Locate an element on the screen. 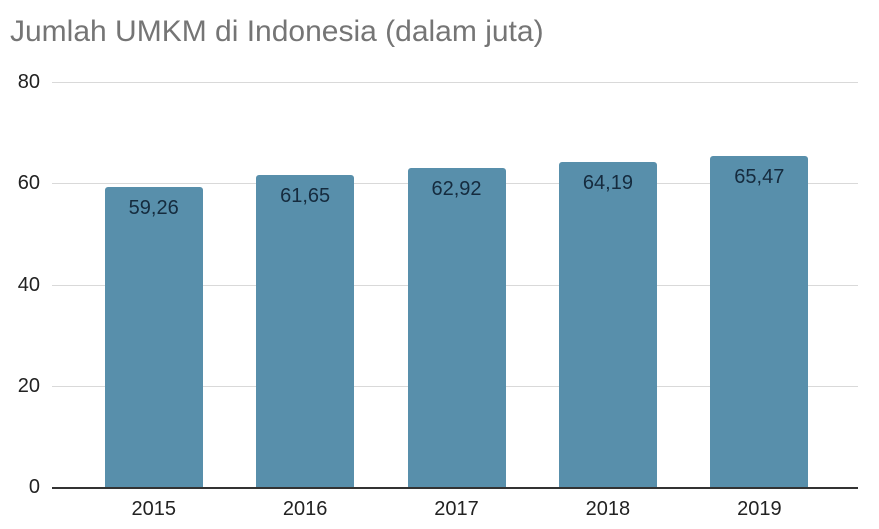  bar-group-2015: 59,26 is located at coordinates (153, 284).